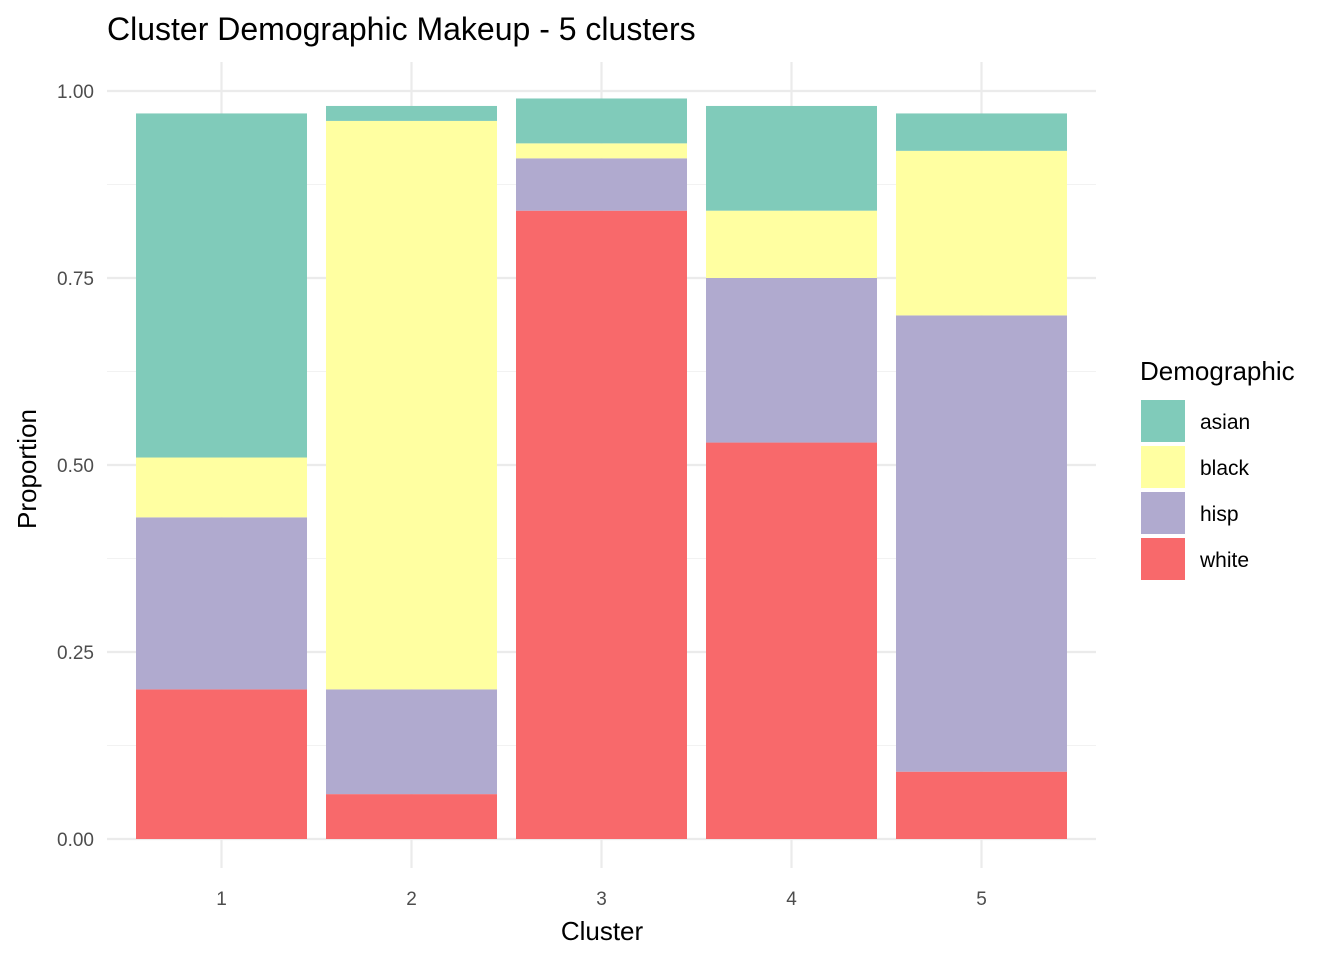 The width and height of the screenshot is (1344, 960). Describe the element at coordinates (75, 92) in the screenshot. I see `y-tick-label: 1.00` at that location.